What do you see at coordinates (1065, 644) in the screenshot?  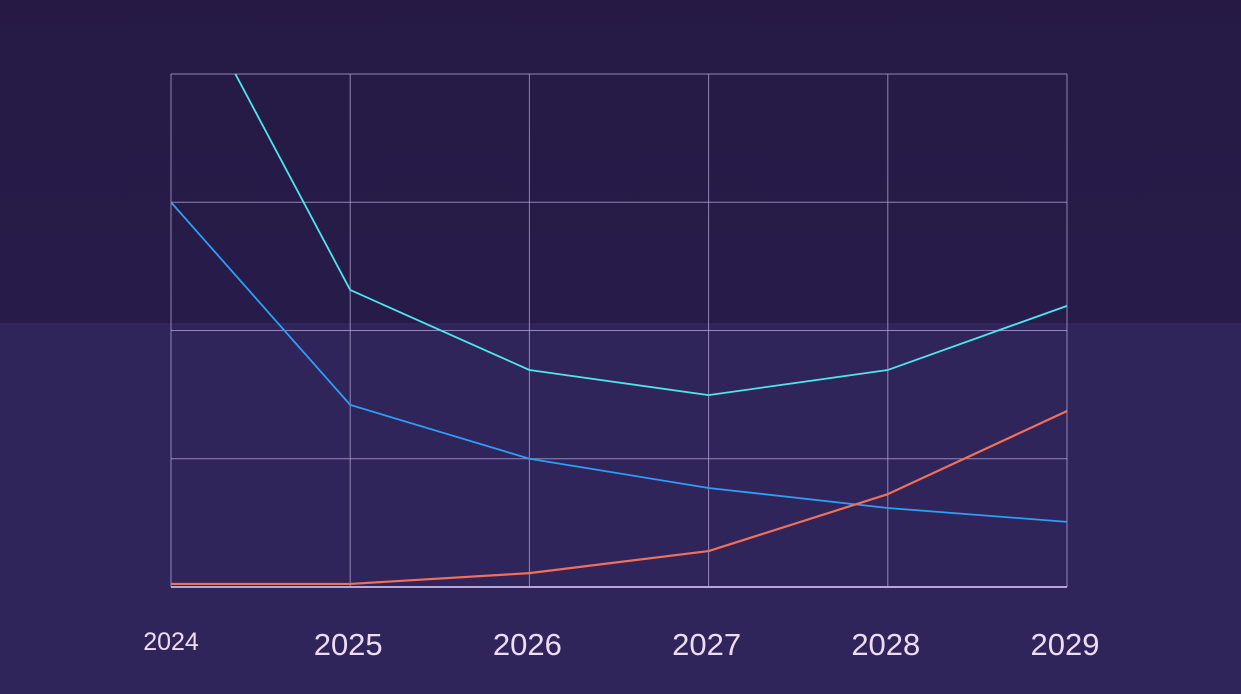 I see `x-tick-label: 2029` at bounding box center [1065, 644].